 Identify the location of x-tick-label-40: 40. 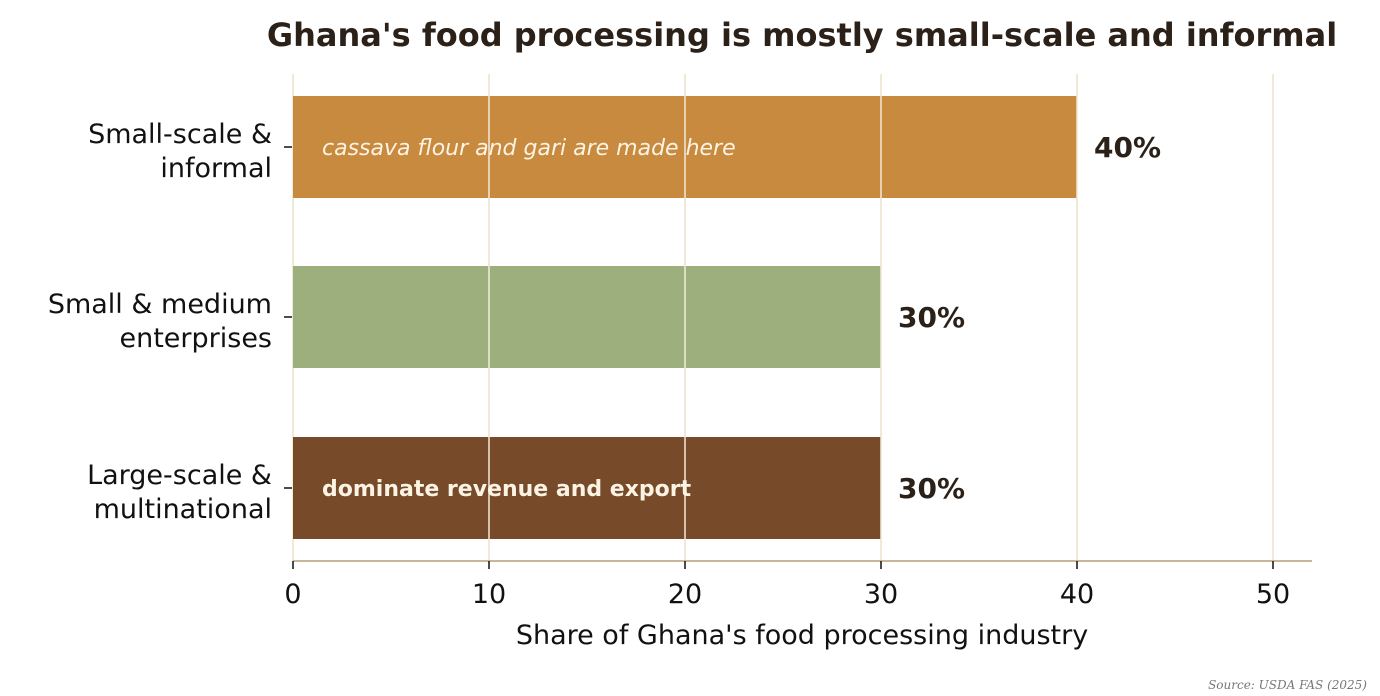
(1077, 594).